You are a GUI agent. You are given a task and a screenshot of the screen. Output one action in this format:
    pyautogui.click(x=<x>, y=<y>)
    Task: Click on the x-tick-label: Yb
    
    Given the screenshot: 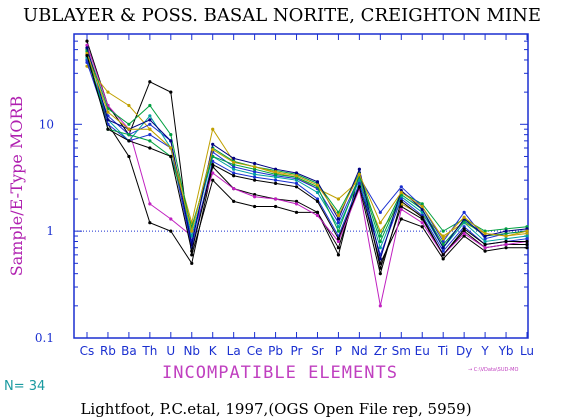 What is the action you would take?
    pyautogui.click(x=506, y=351)
    